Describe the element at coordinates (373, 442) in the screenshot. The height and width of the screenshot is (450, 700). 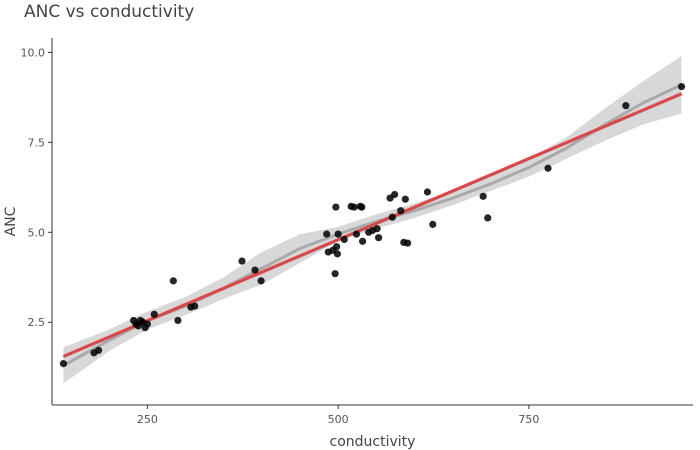
I see `x-axis-title: conductivity` at that location.